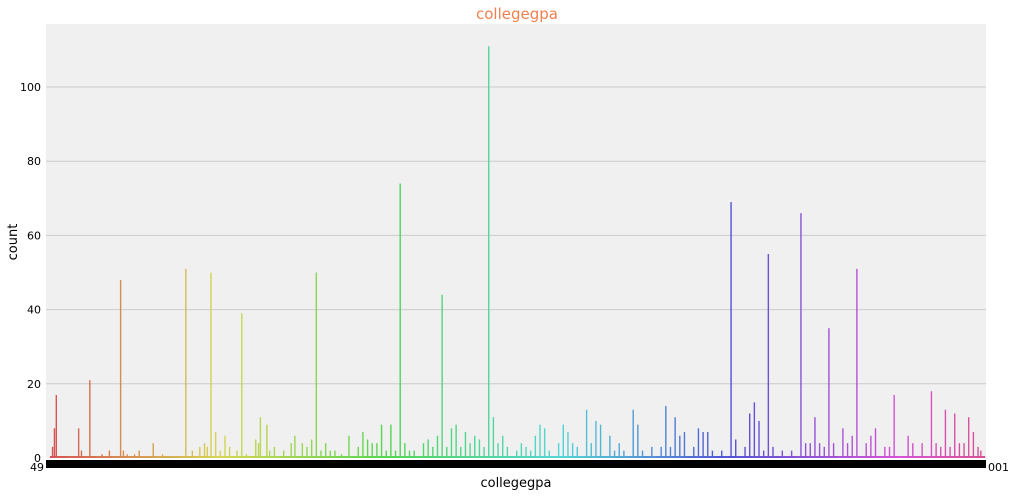  Describe the element at coordinates (34, 310) in the screenshot. I see `y-tick-label: 40` at that location.